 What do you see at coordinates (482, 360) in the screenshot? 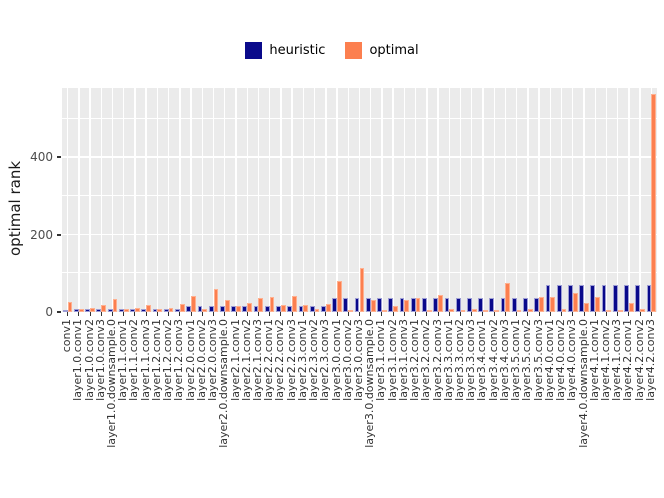
I see `x-tick-label: layer3.4.conv1` at bounding box center [482, 360].